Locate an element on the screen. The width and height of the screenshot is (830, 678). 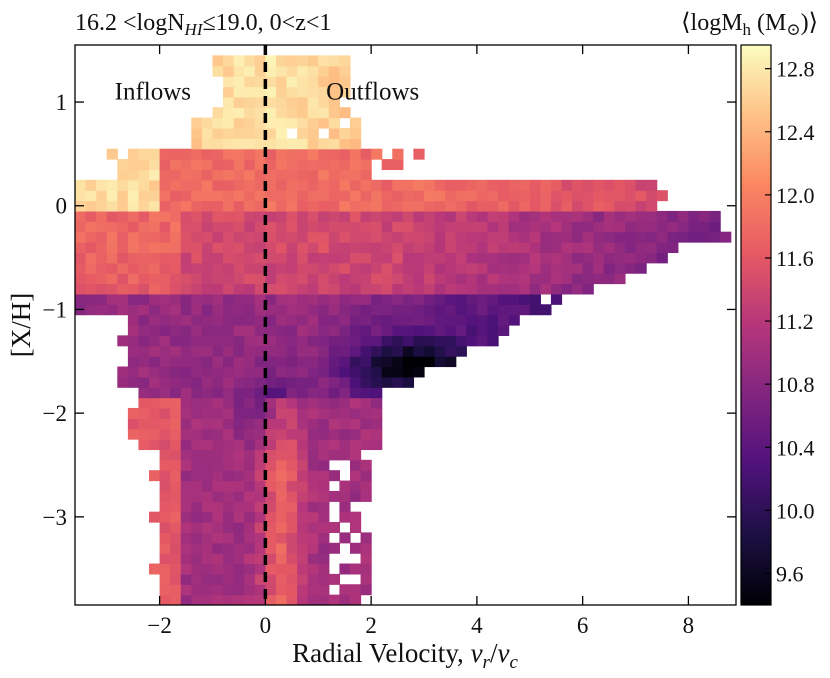
x-tick-label: −2 is located at coordinates (159, 625).